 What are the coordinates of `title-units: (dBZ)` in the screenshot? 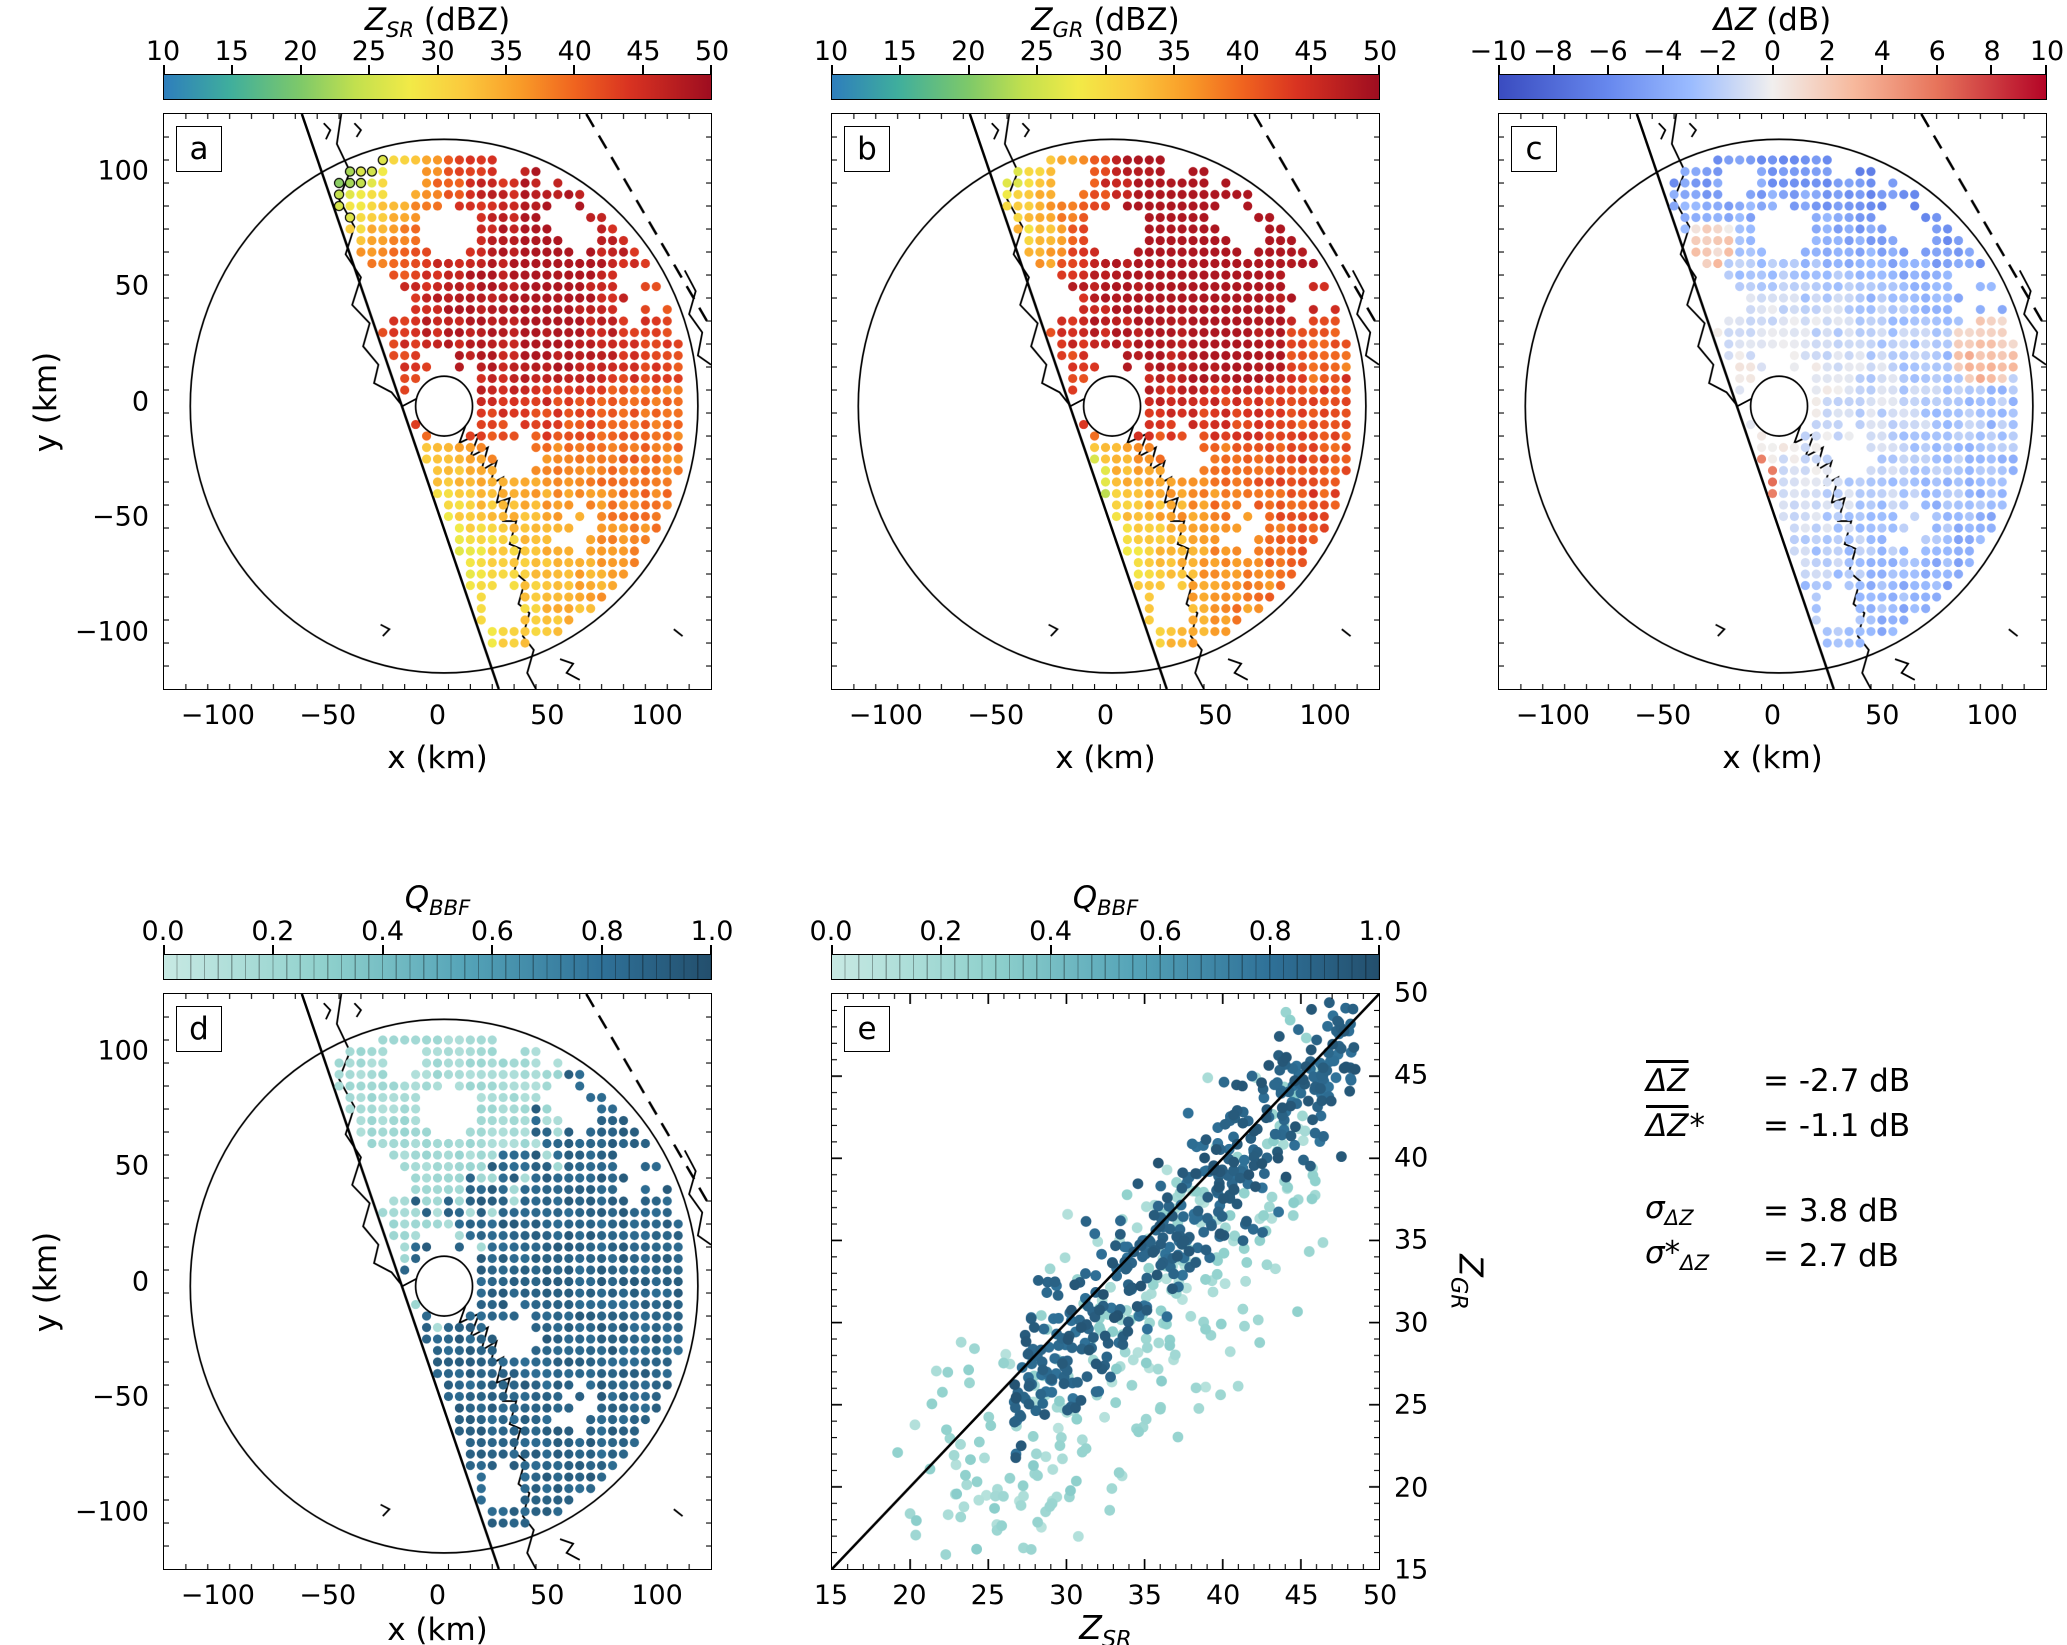 It's located at (1131, 20).